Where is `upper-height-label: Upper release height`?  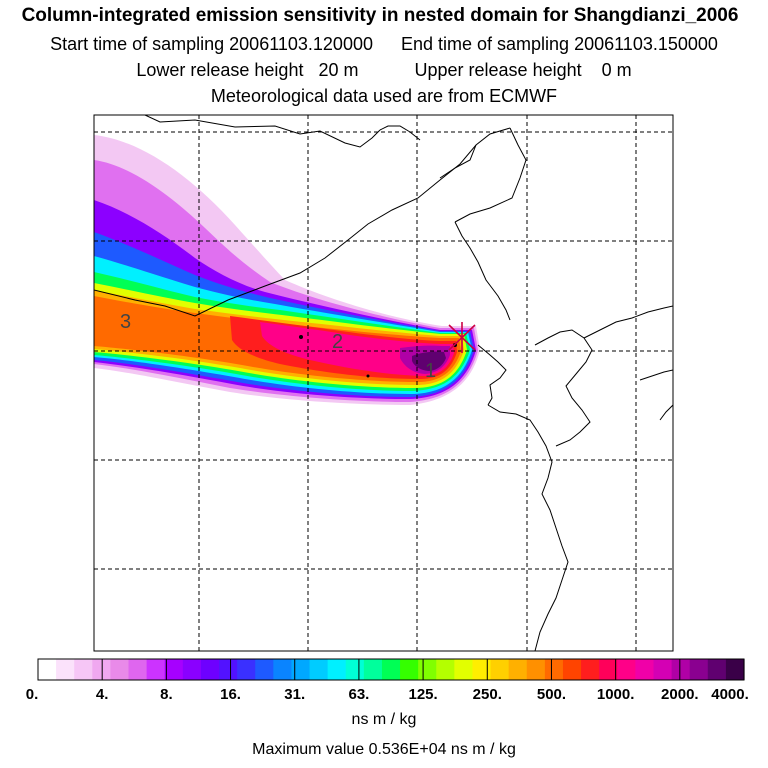 upper-height-label: Upper release height is located at coordinates (498, 70).